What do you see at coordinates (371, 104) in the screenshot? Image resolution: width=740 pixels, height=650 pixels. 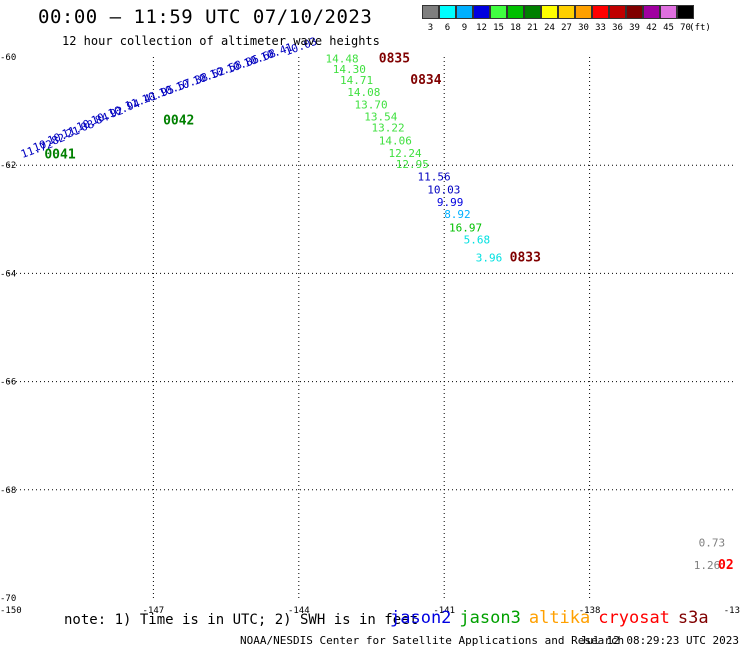 I see `wave-height-label: 13.70` at bounding box center [371, 104].